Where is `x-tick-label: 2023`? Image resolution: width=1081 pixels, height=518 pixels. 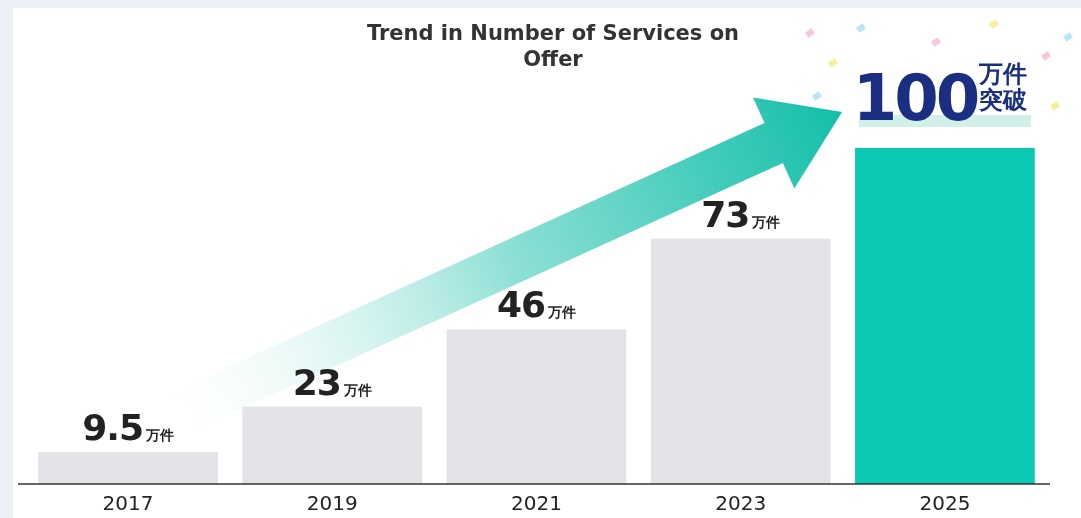 x-tick-label: 2023 is located at coordinates (741, 503).